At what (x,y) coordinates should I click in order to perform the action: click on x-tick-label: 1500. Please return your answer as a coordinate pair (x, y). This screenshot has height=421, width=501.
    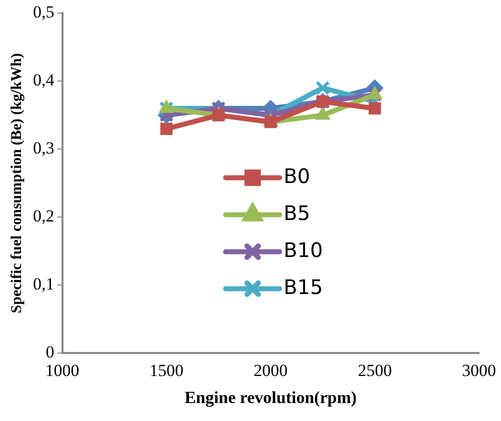
    Looking at the image, I should click on (166, 370).